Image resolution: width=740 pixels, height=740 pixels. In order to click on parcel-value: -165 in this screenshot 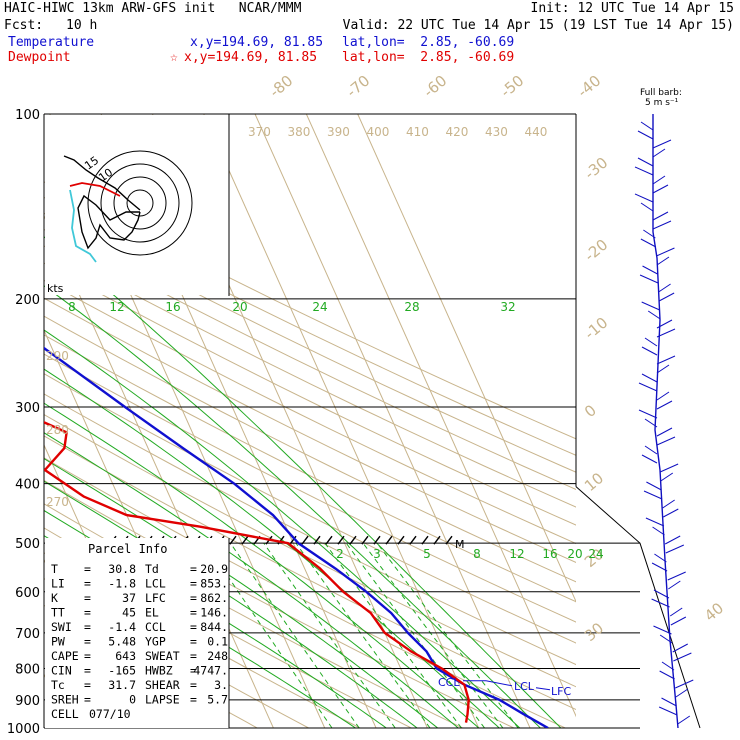, I will do `click(122, 671)`.